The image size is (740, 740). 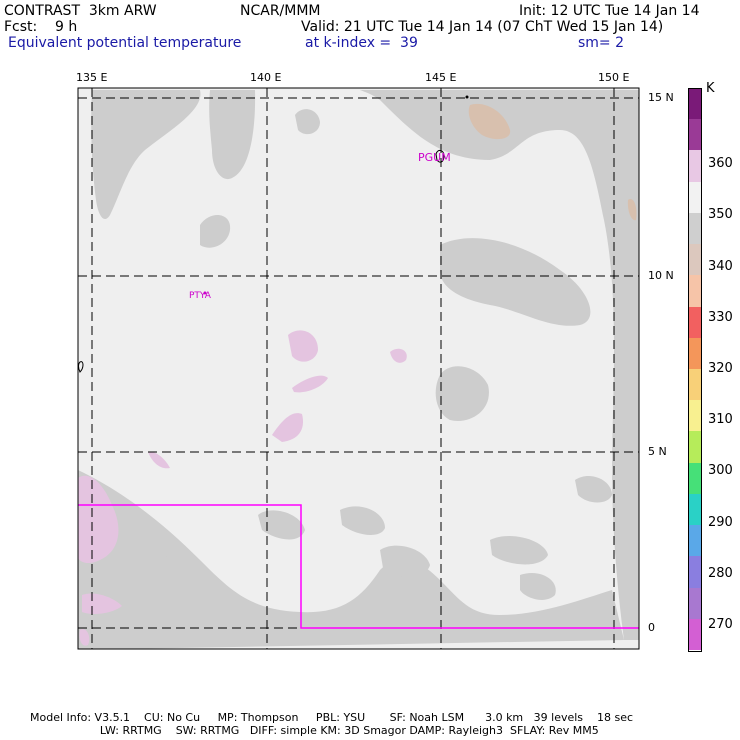 What do you see at coordinates (92, 77) in the screenshot?
I see `lon-label-135: 135 E` at bounding box center [92, 77].